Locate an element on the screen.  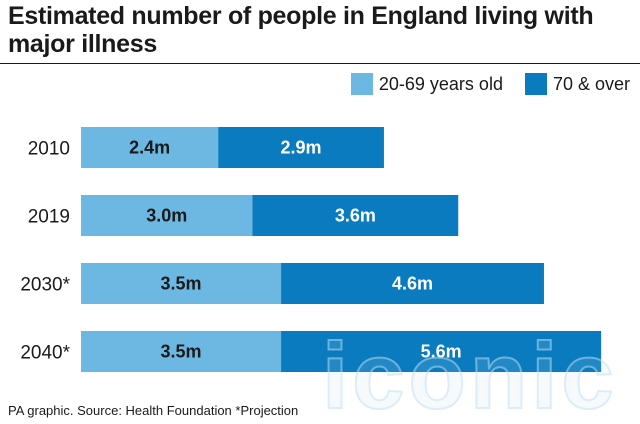
data-label-70-over-2030: 4.6m is located at coordinates (412, 284).